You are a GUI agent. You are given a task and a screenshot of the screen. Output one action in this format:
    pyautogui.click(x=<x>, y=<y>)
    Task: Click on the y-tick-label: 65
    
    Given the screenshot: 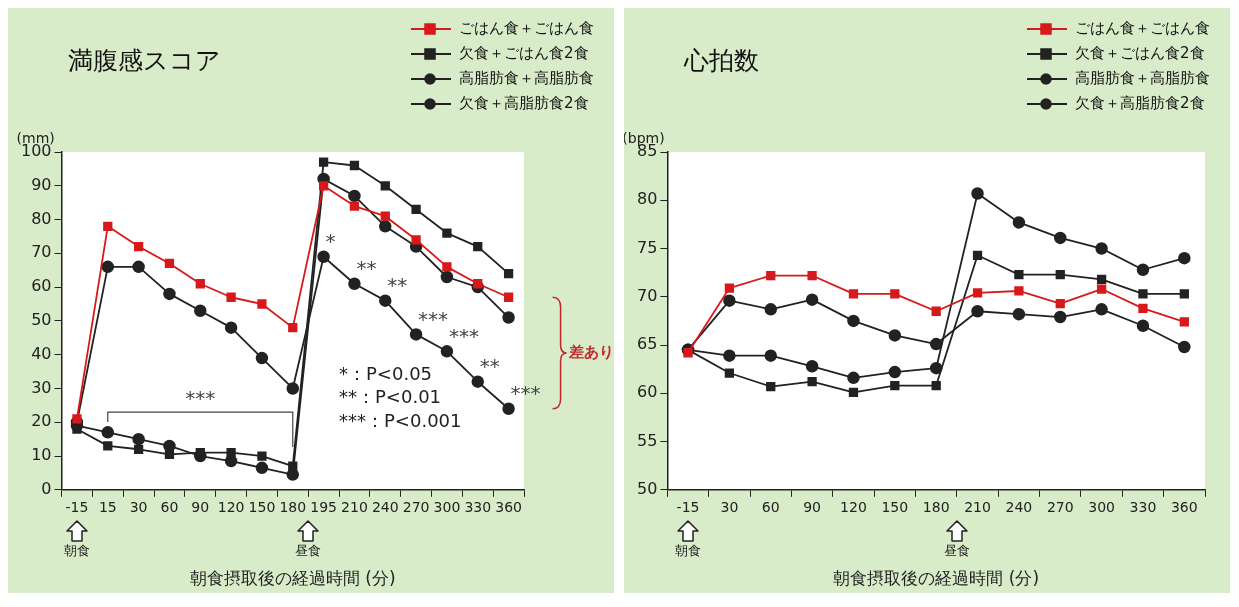 What is the action you would take?
    pyautogui.click(x=647, y=344)
    